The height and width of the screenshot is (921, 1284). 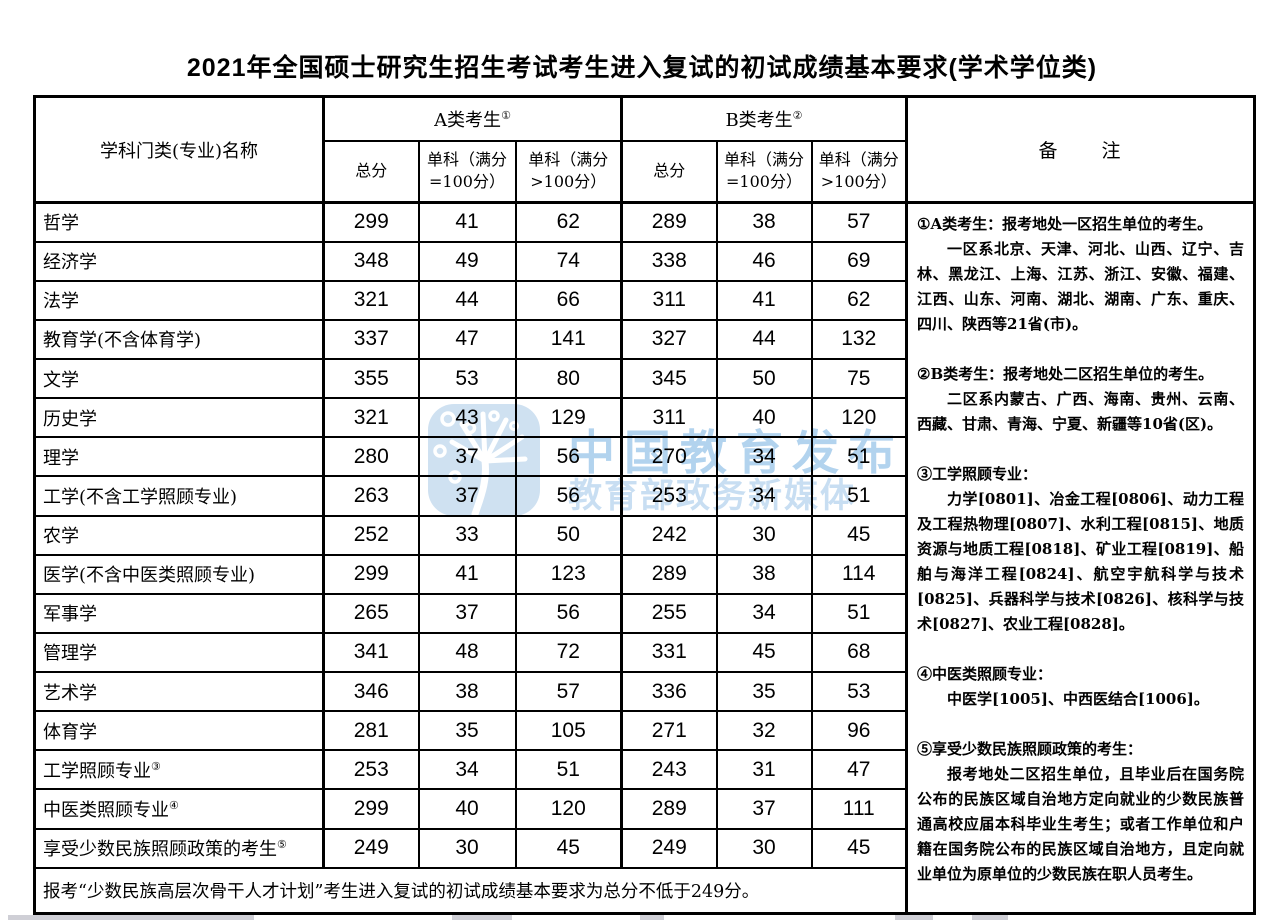 What do you see at coordinates (70, 263) in the screenshot?
I see `subject-label: 经济学` at bounding box center [70, 263].